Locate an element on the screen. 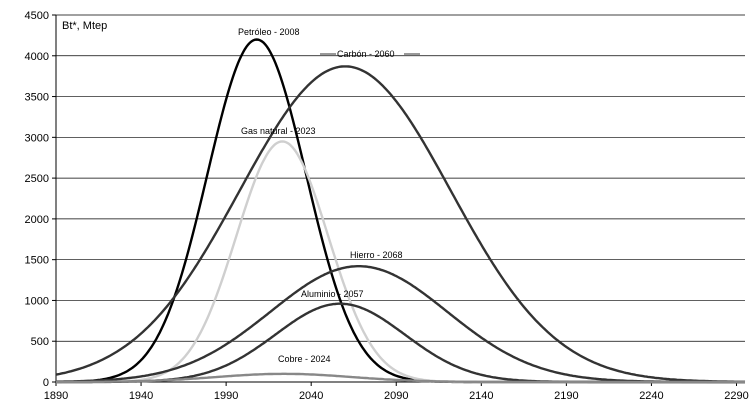 This screenshot has width=753, height=409. annotation-iron: Hierro - 2068 is located at coordinates (376, 255).